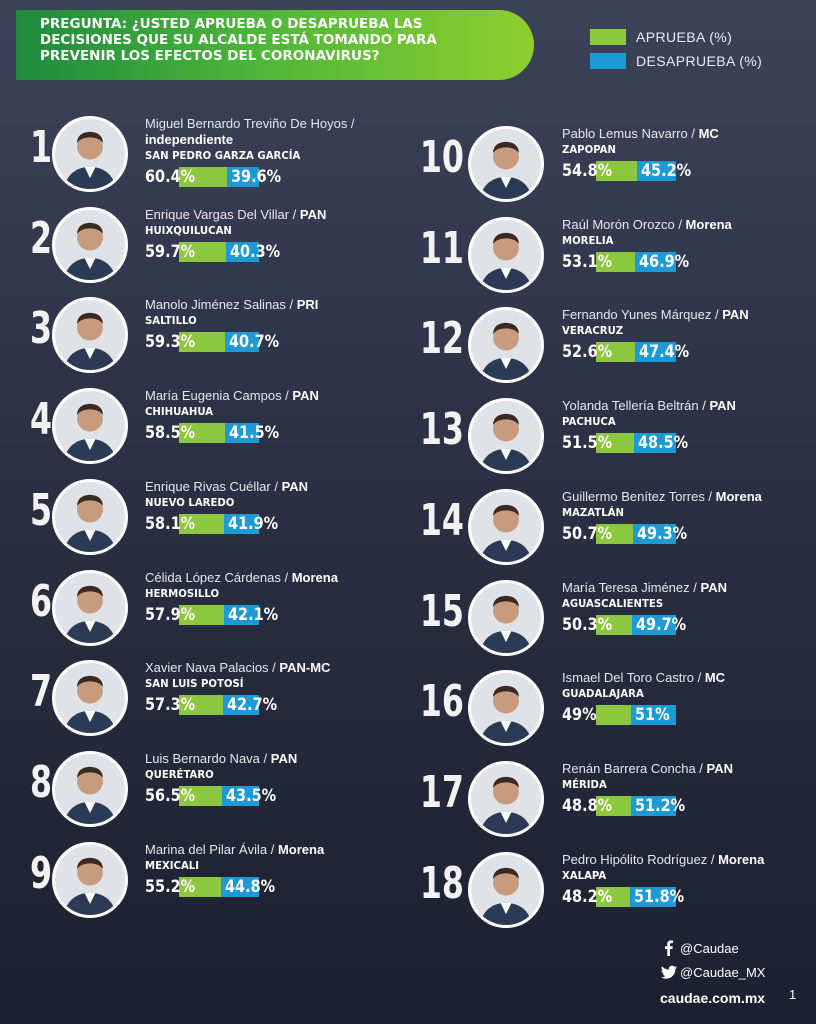 Image resolution: width=816 pixels, height=1024 pixels. What do you see at coordinates (441, 248) in the screenshot?
I see `rank-number: 11` at bounding box center [441, 248].